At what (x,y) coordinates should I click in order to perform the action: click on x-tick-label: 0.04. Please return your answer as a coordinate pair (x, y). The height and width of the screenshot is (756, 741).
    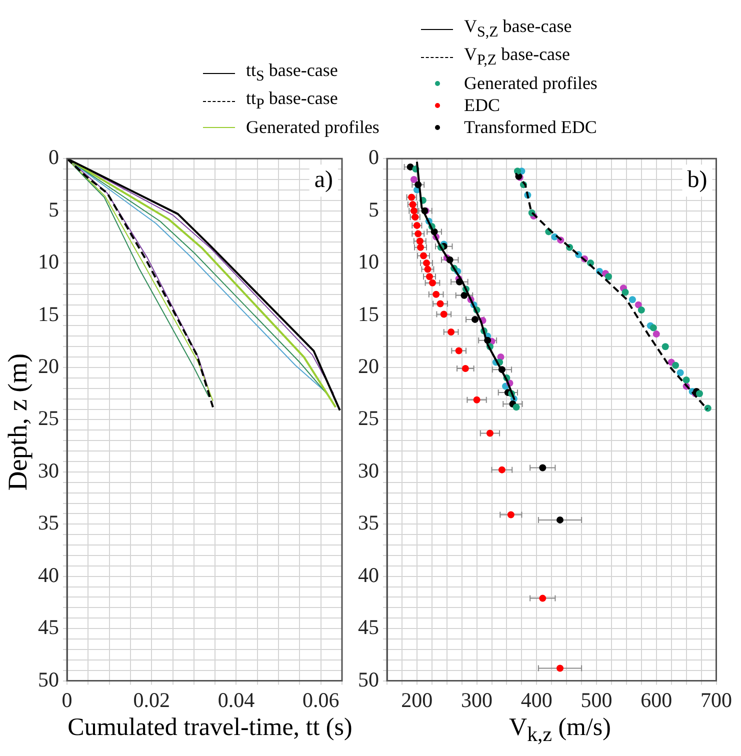
    Looking at the image, I should click on (237, 700).